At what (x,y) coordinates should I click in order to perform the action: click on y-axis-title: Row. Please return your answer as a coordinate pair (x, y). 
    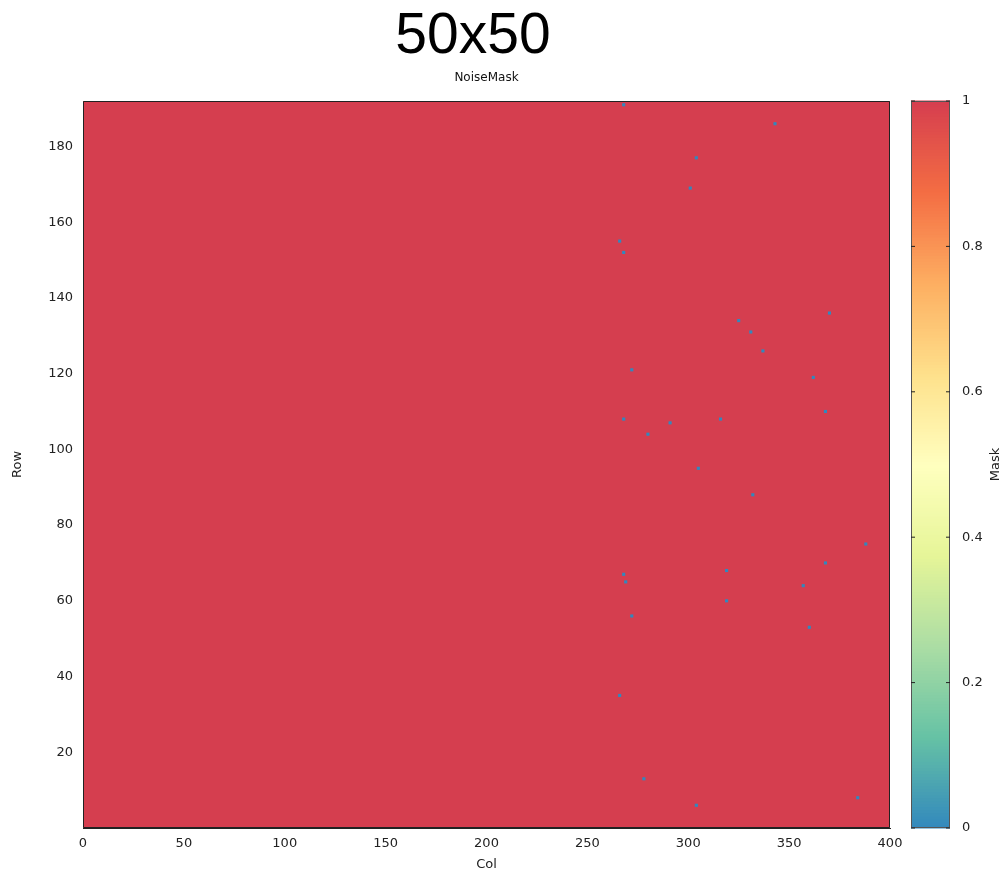
    Looking at the image, I should click on (17, 464).